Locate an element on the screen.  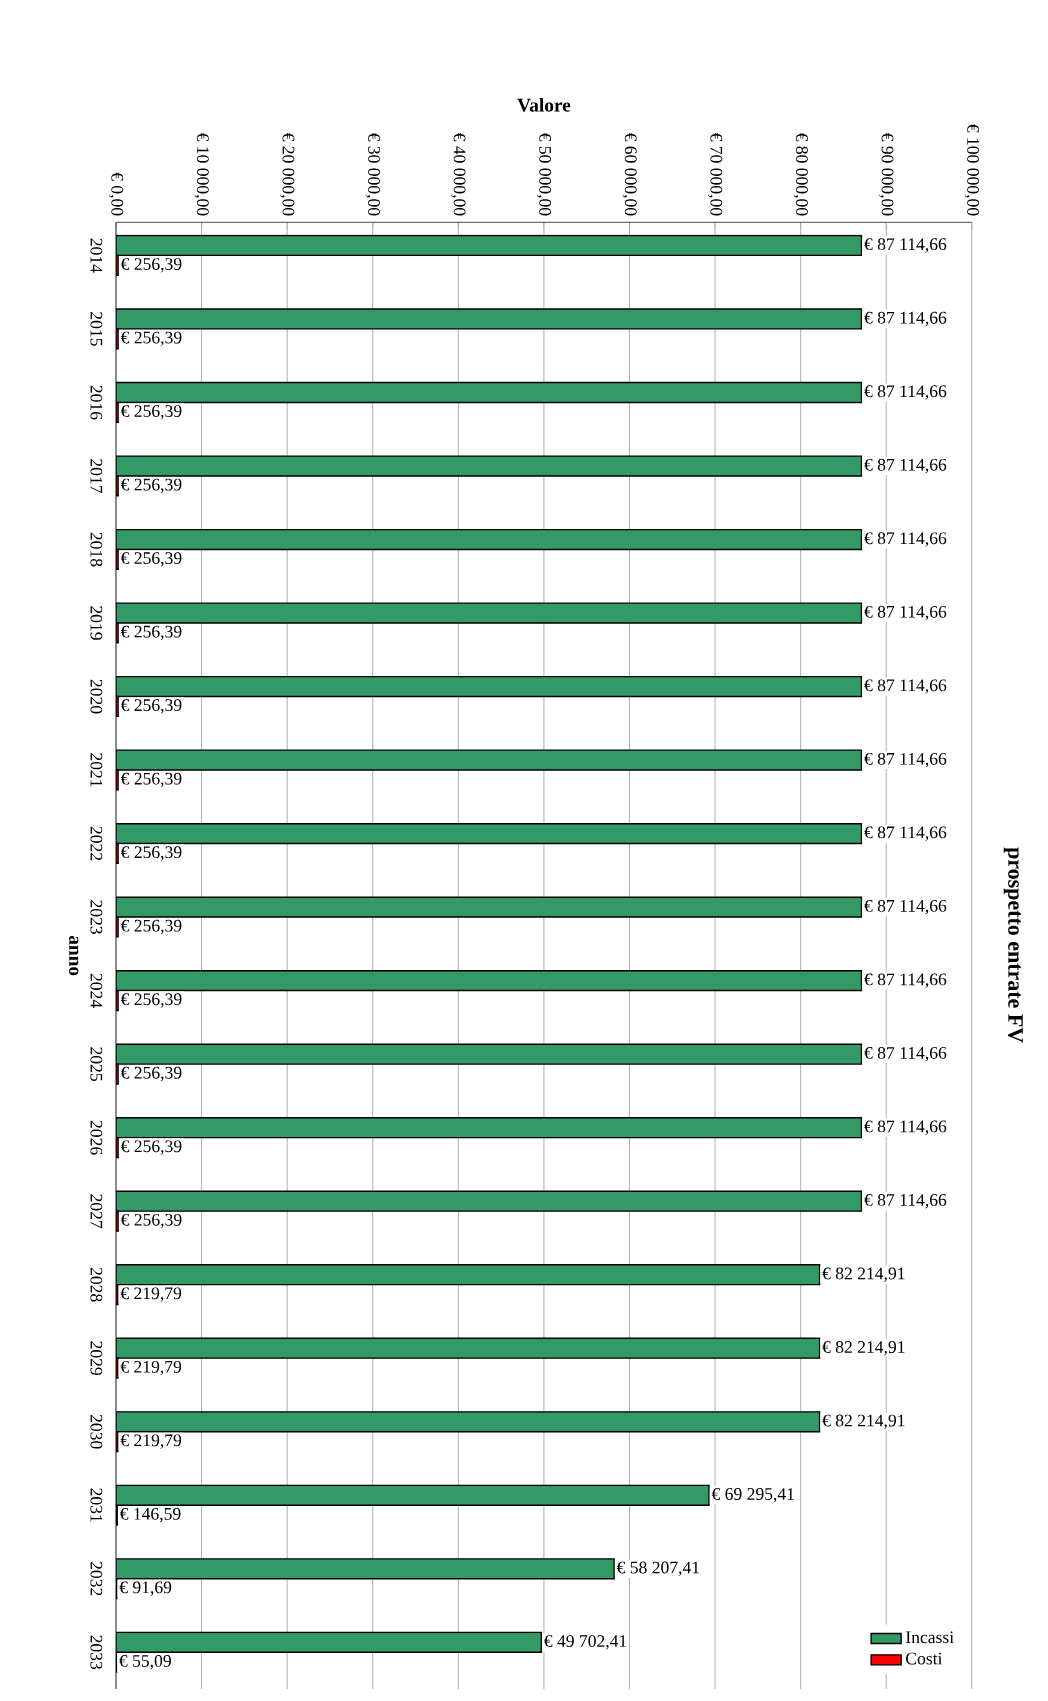
data-label: € 91,69 is located at coordinates (145, 1588).